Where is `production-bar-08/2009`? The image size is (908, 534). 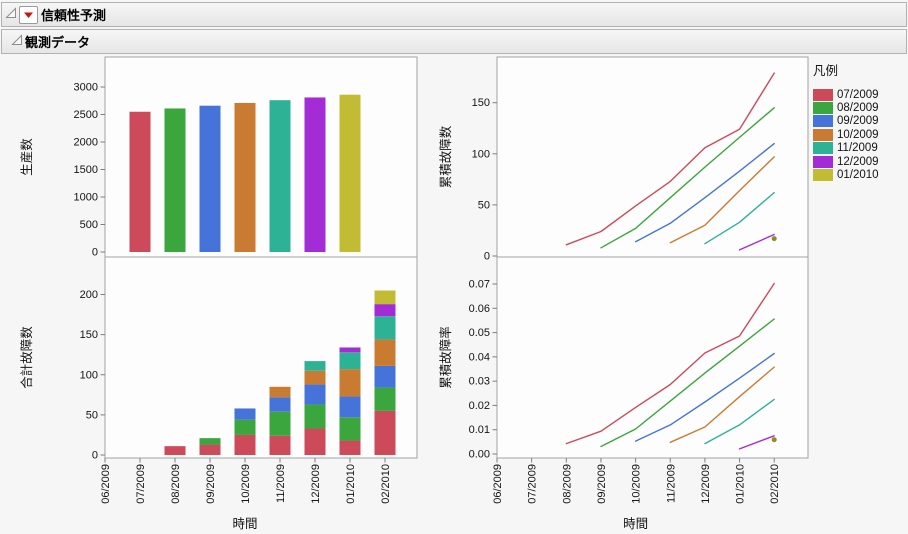
production-bar-08/2009 is located at coordinates (175, 180).